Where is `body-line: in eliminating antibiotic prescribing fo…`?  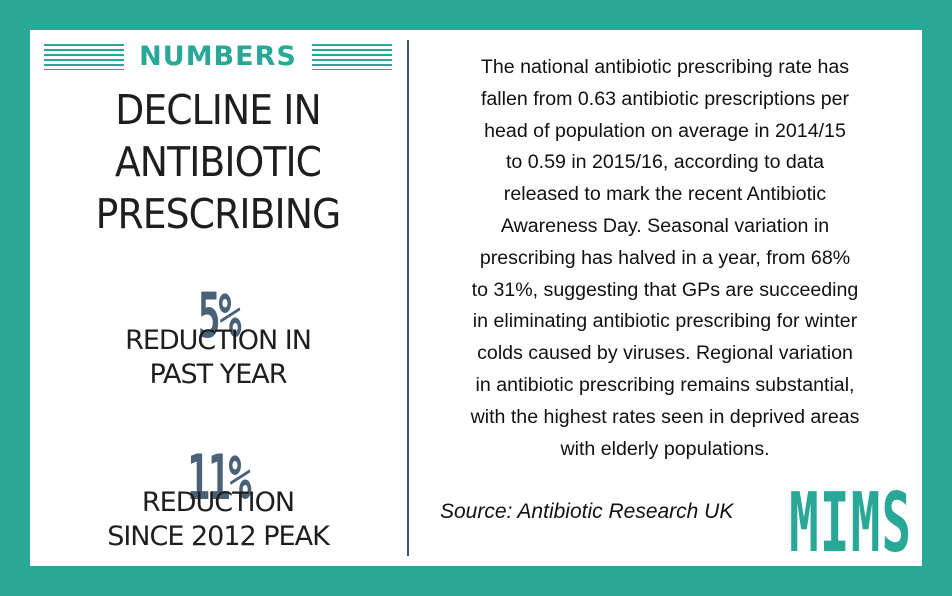 body-line: in eliminating antibiotic prescribing fo… is located at coordinates (665, 321).